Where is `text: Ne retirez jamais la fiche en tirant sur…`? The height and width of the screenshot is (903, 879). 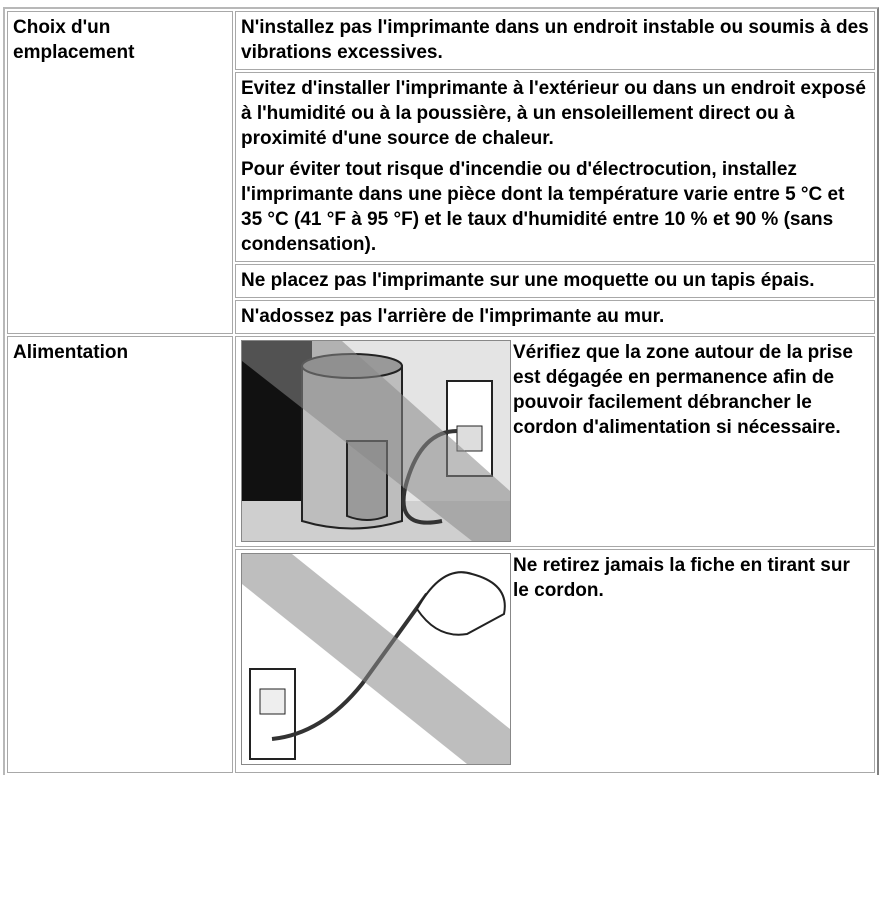
text: Ne retirez jamais la fiche en tirant sur… is located at coordinates (681, 578).